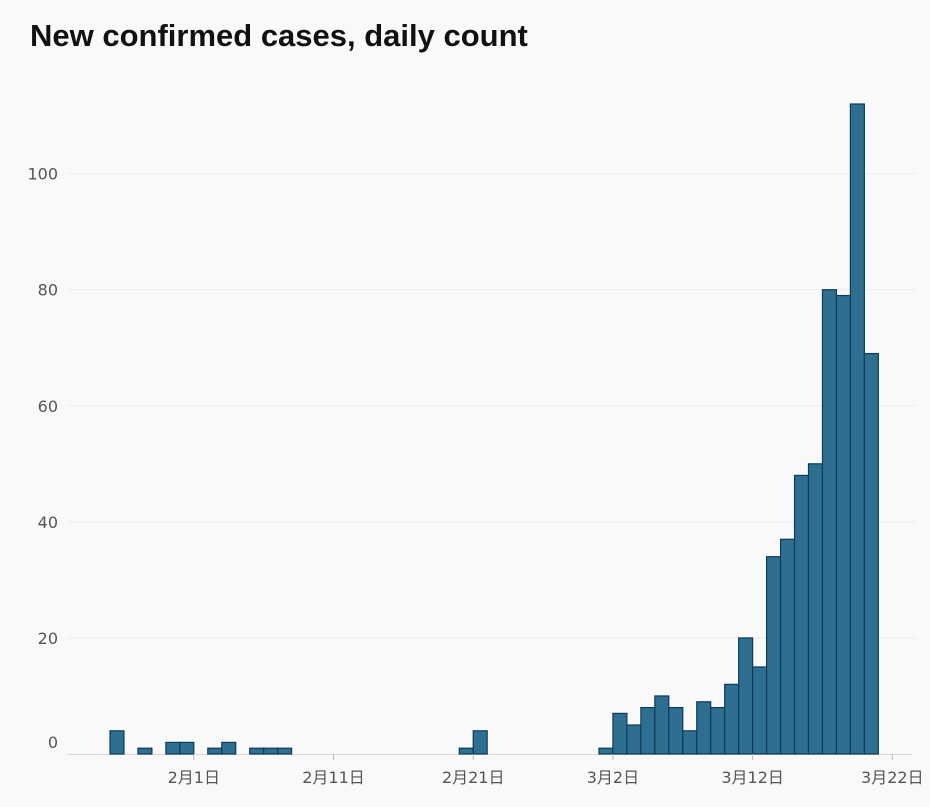 Image resolution: width=948 pixels, height=807 pixels. I want to click on x-tick-label: 3月12日, so click(752, 777).